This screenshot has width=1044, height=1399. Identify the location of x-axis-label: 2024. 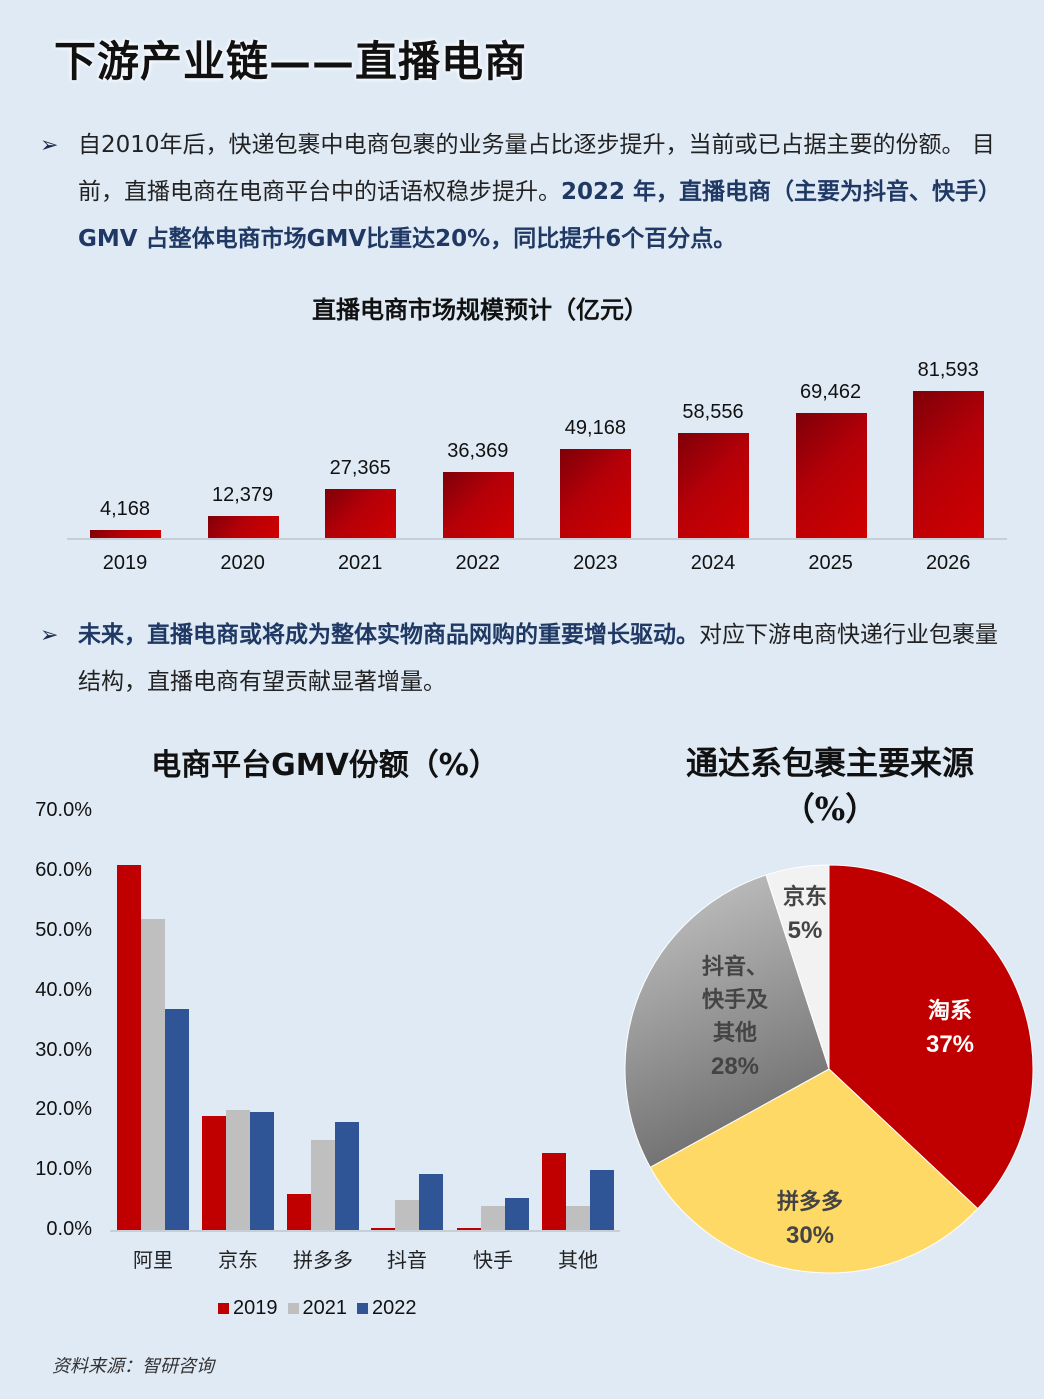
(713, 563).